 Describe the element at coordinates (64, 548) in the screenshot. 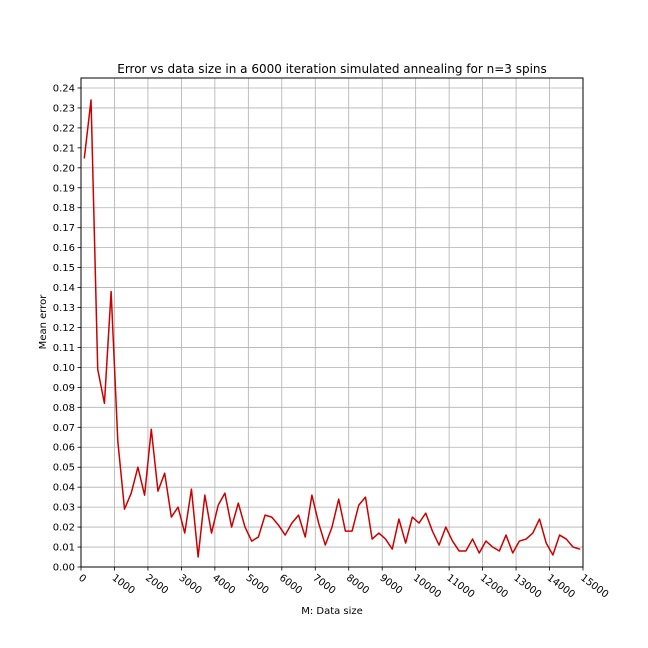

I see `y-tick-label: 0.01` at that location.